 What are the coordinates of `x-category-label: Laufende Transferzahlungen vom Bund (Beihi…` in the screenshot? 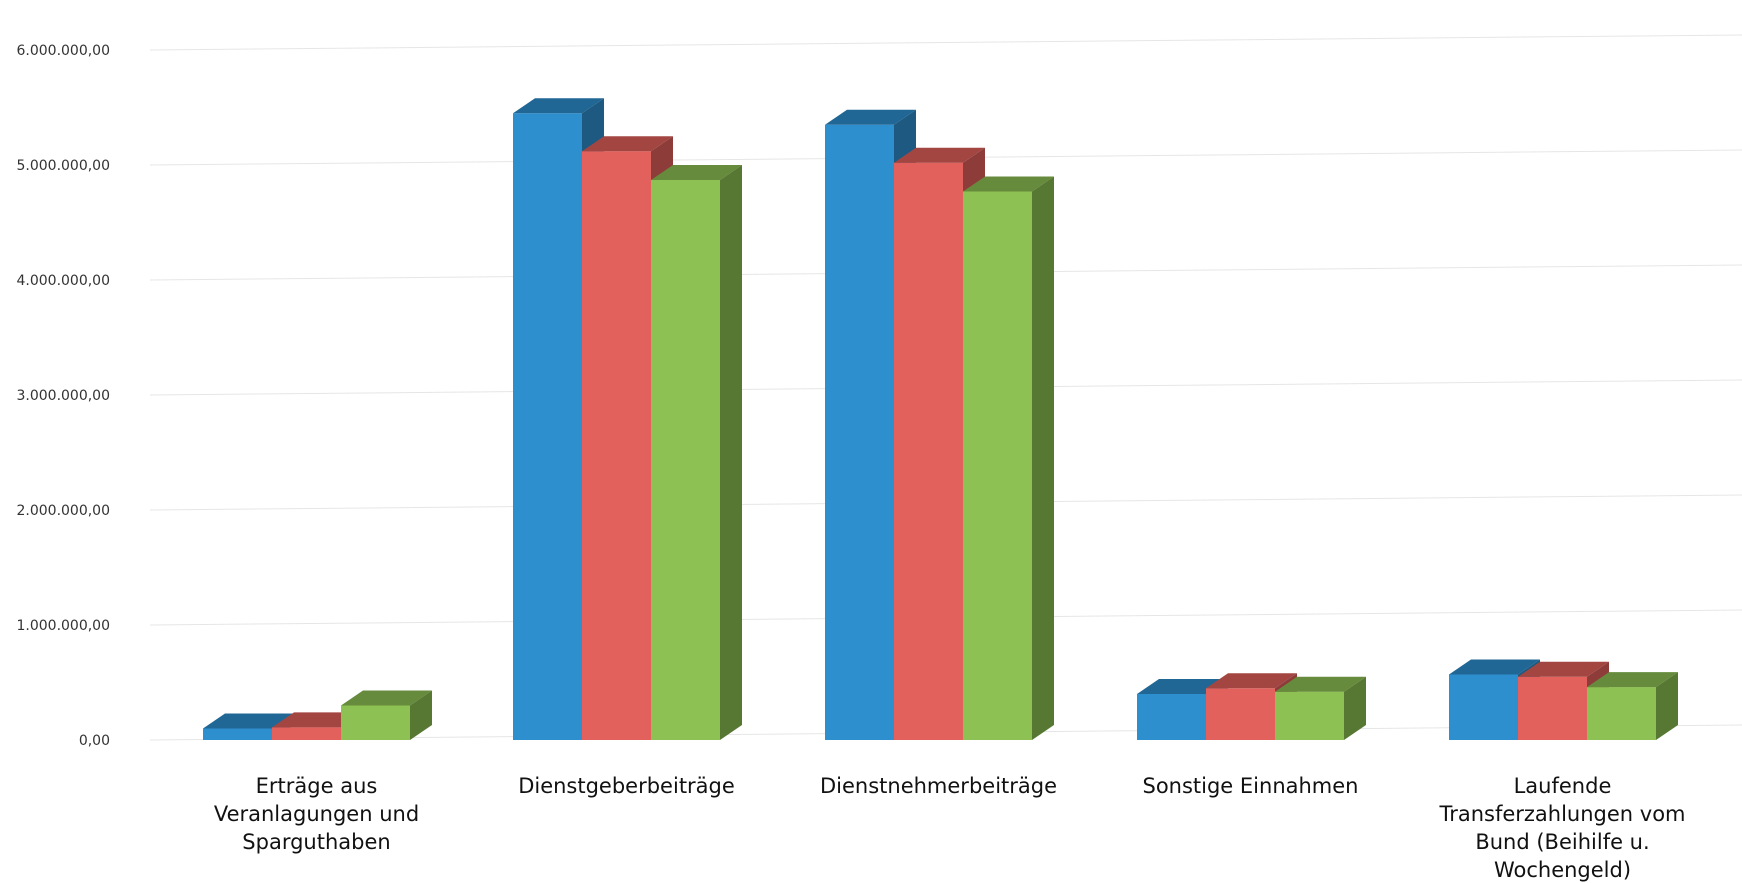 It's located at (1561, 828).